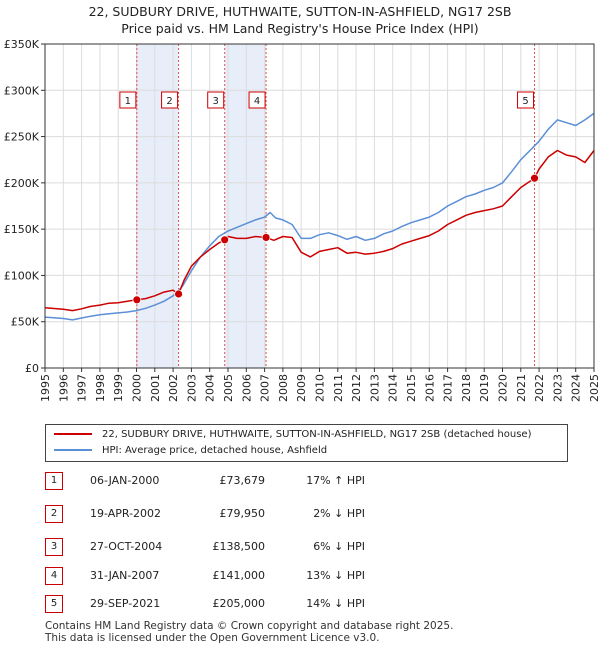 This screenshot has height=650, width=600. I want to click on x-tick-label: 2005, so click(228, 388).